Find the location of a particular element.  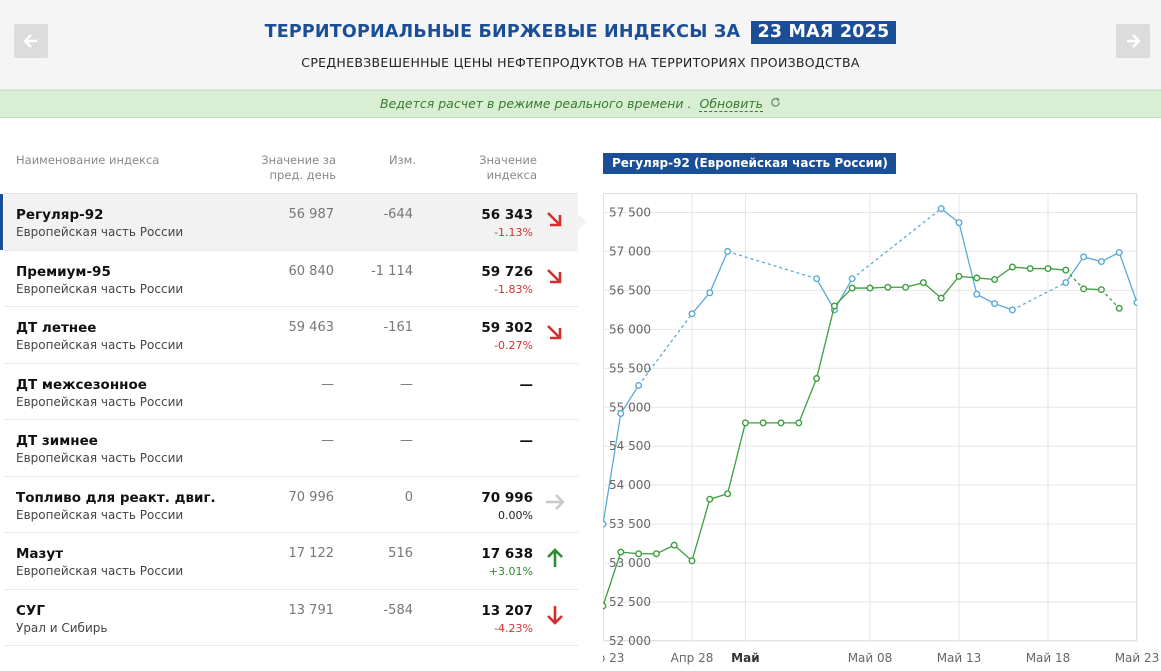

index-value: — is located at coordinates (526, 441).